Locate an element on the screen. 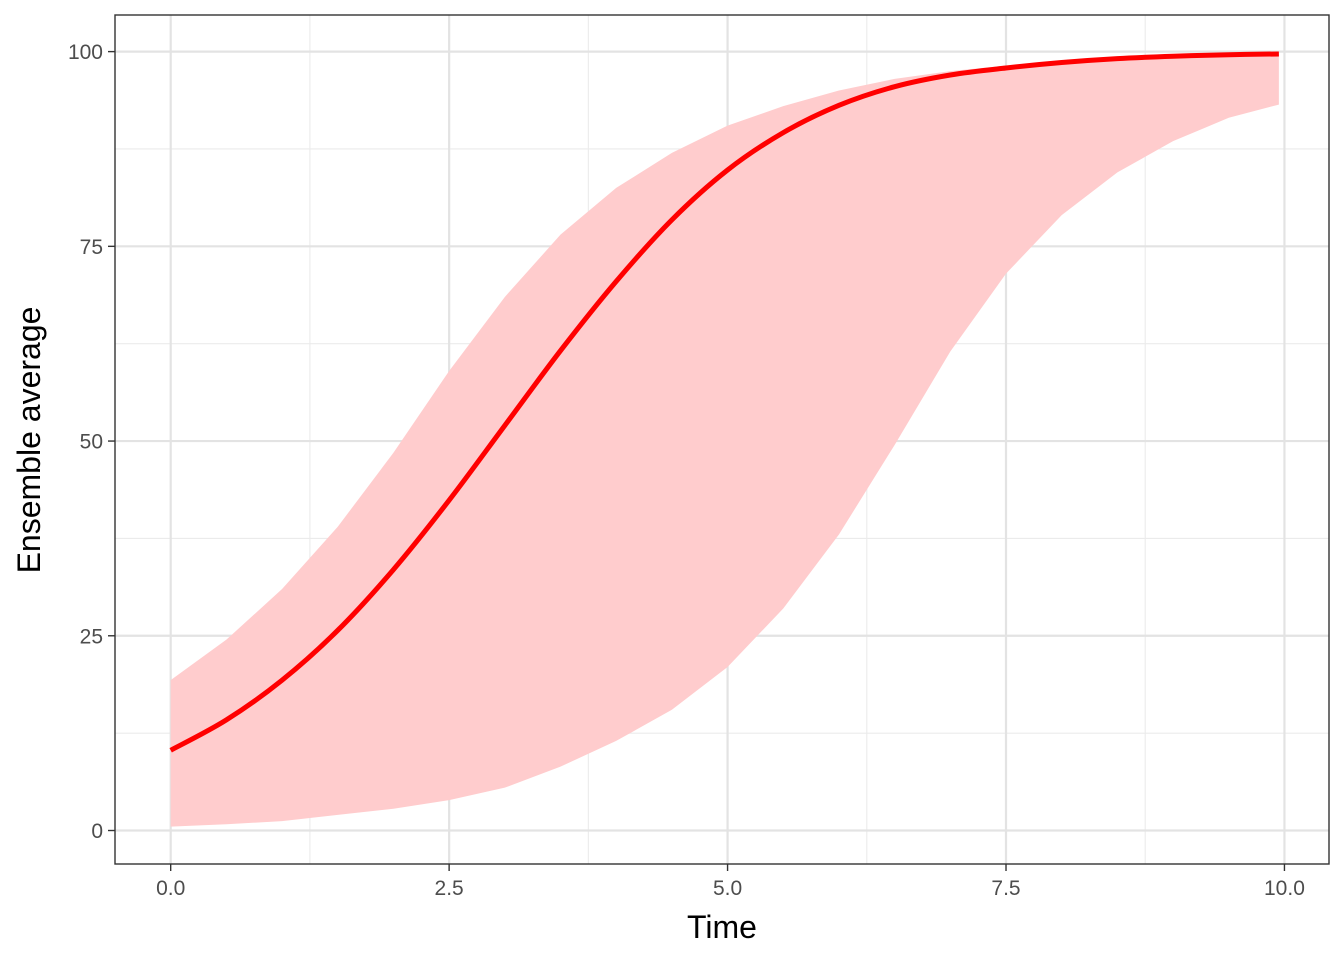 The width and height of the screenshot is (1344, 960). y-tick-label: 100 is located at coordinates (85, 52).